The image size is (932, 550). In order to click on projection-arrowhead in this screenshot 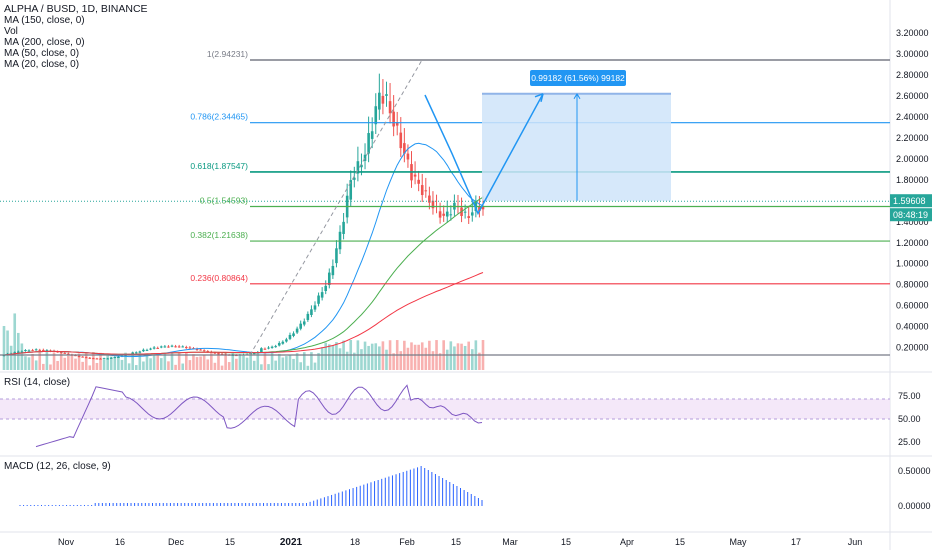, I will do `click(539, 97)`.